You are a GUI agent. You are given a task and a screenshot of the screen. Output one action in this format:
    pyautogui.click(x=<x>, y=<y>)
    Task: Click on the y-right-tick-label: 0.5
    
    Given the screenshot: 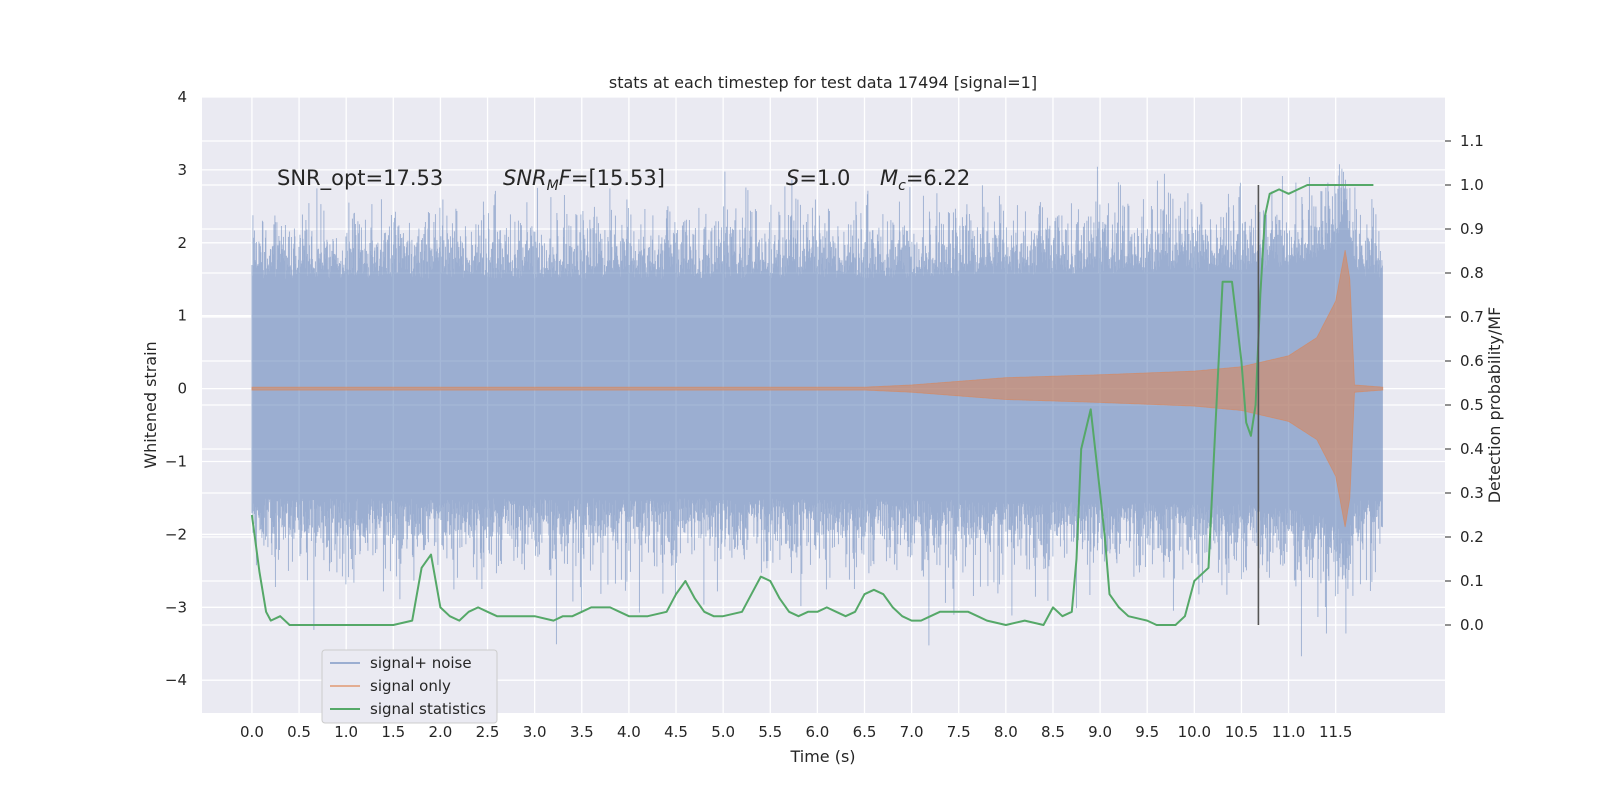 What is the action you would take?
    pyautogui.click(x=1472, y=405)
    